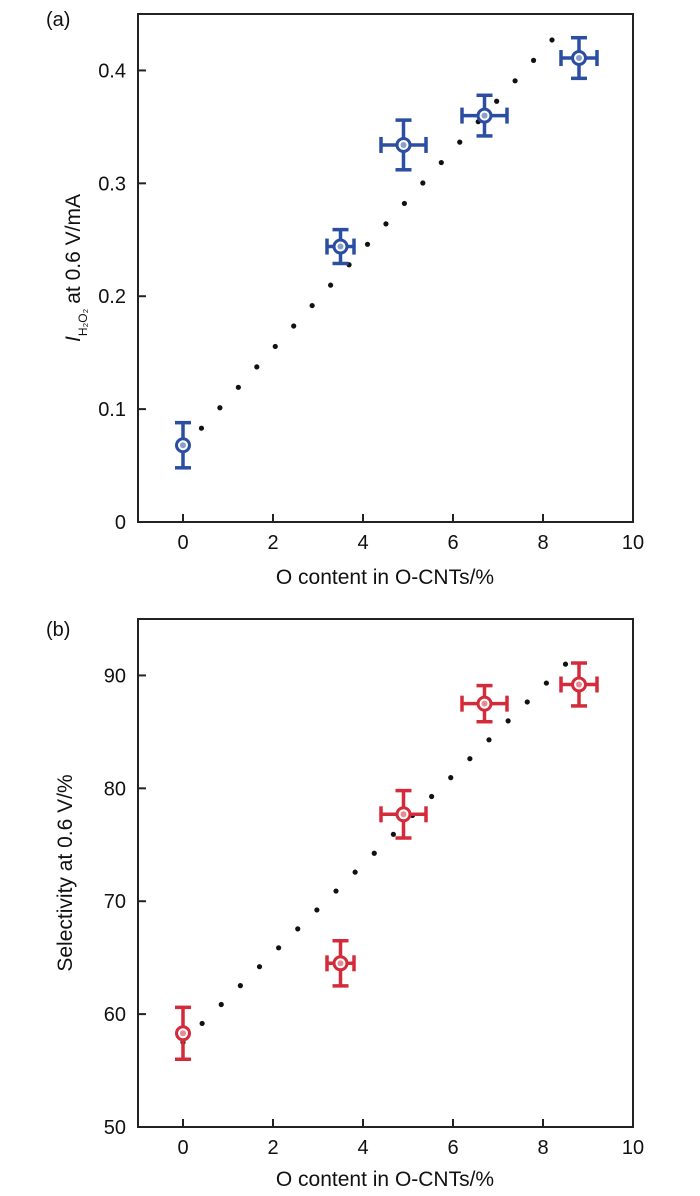 The width and height of the screenshot is (700, 1196). Describe the element at coordinates (115, 1128) in the screenshot. I see `panel-b-y-tick-label: 50` at that location.